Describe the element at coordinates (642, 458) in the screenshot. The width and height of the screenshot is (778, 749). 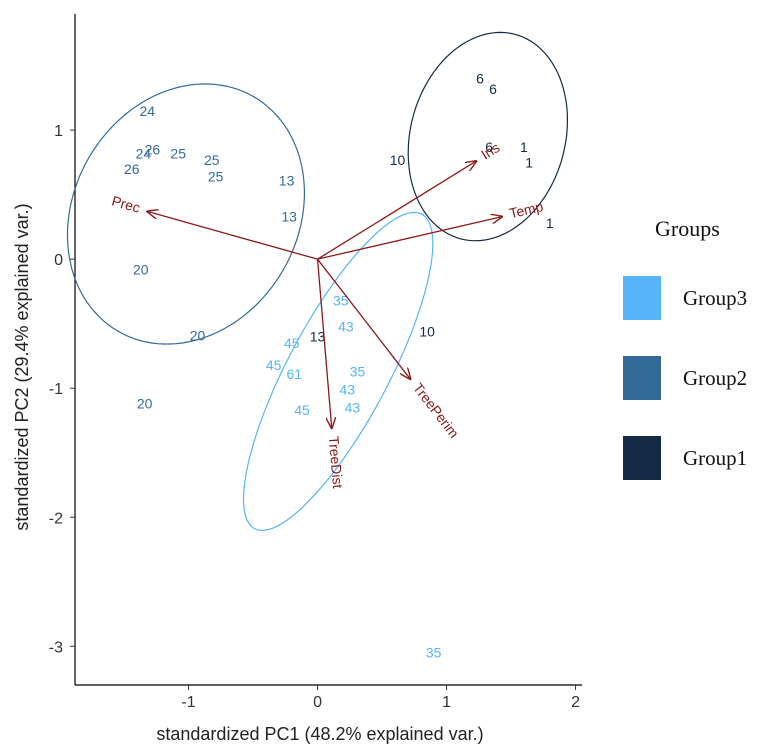
I see `legend-swatch-group1` at that location.